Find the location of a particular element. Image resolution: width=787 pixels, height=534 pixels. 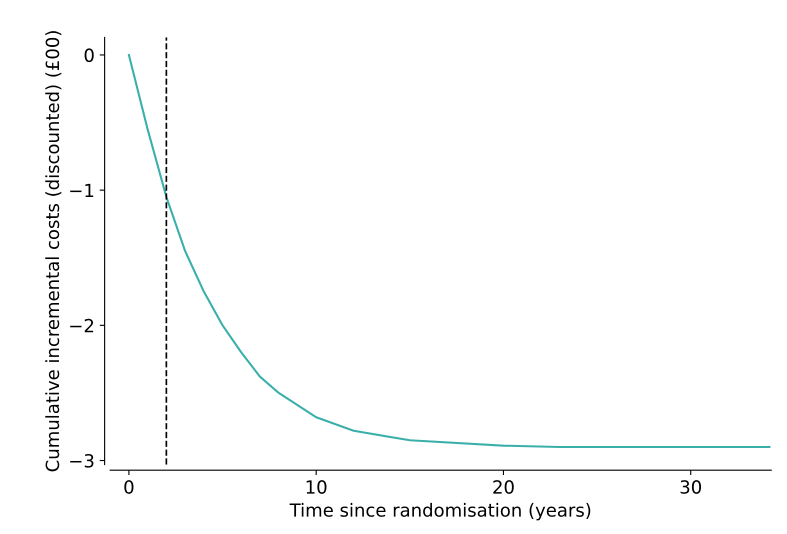

y-axis-title: Cumulative incremental costs (discounted) (£00) is located at coordinates (53, 251).